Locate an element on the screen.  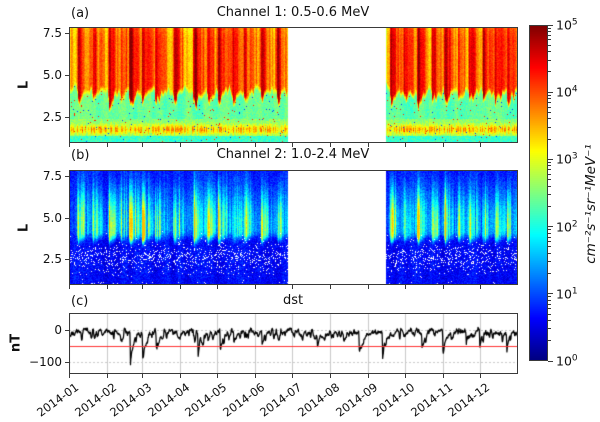
colorbar-tick-label: 10¹ is located at coordinates (567, 294).